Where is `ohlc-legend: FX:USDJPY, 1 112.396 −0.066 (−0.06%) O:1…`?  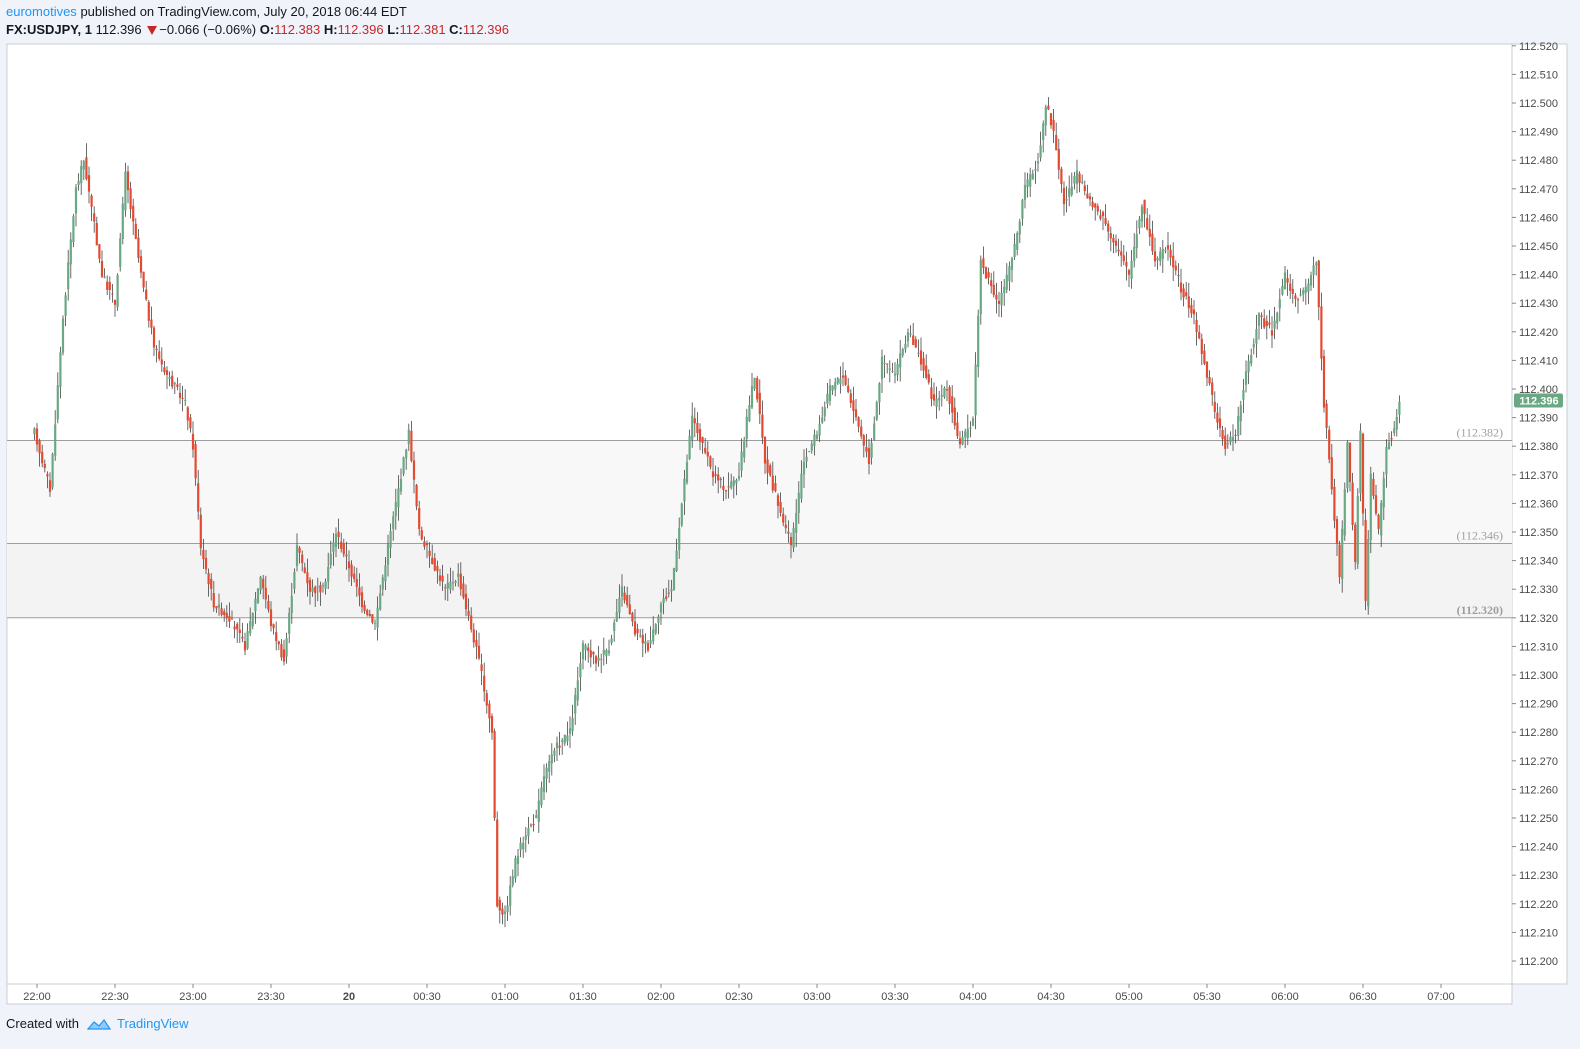 ohlc-legend: FX:USDJPY, 1 112.396 −0.066 (−0.06%) O:1… is located at coordinates (257, 29).